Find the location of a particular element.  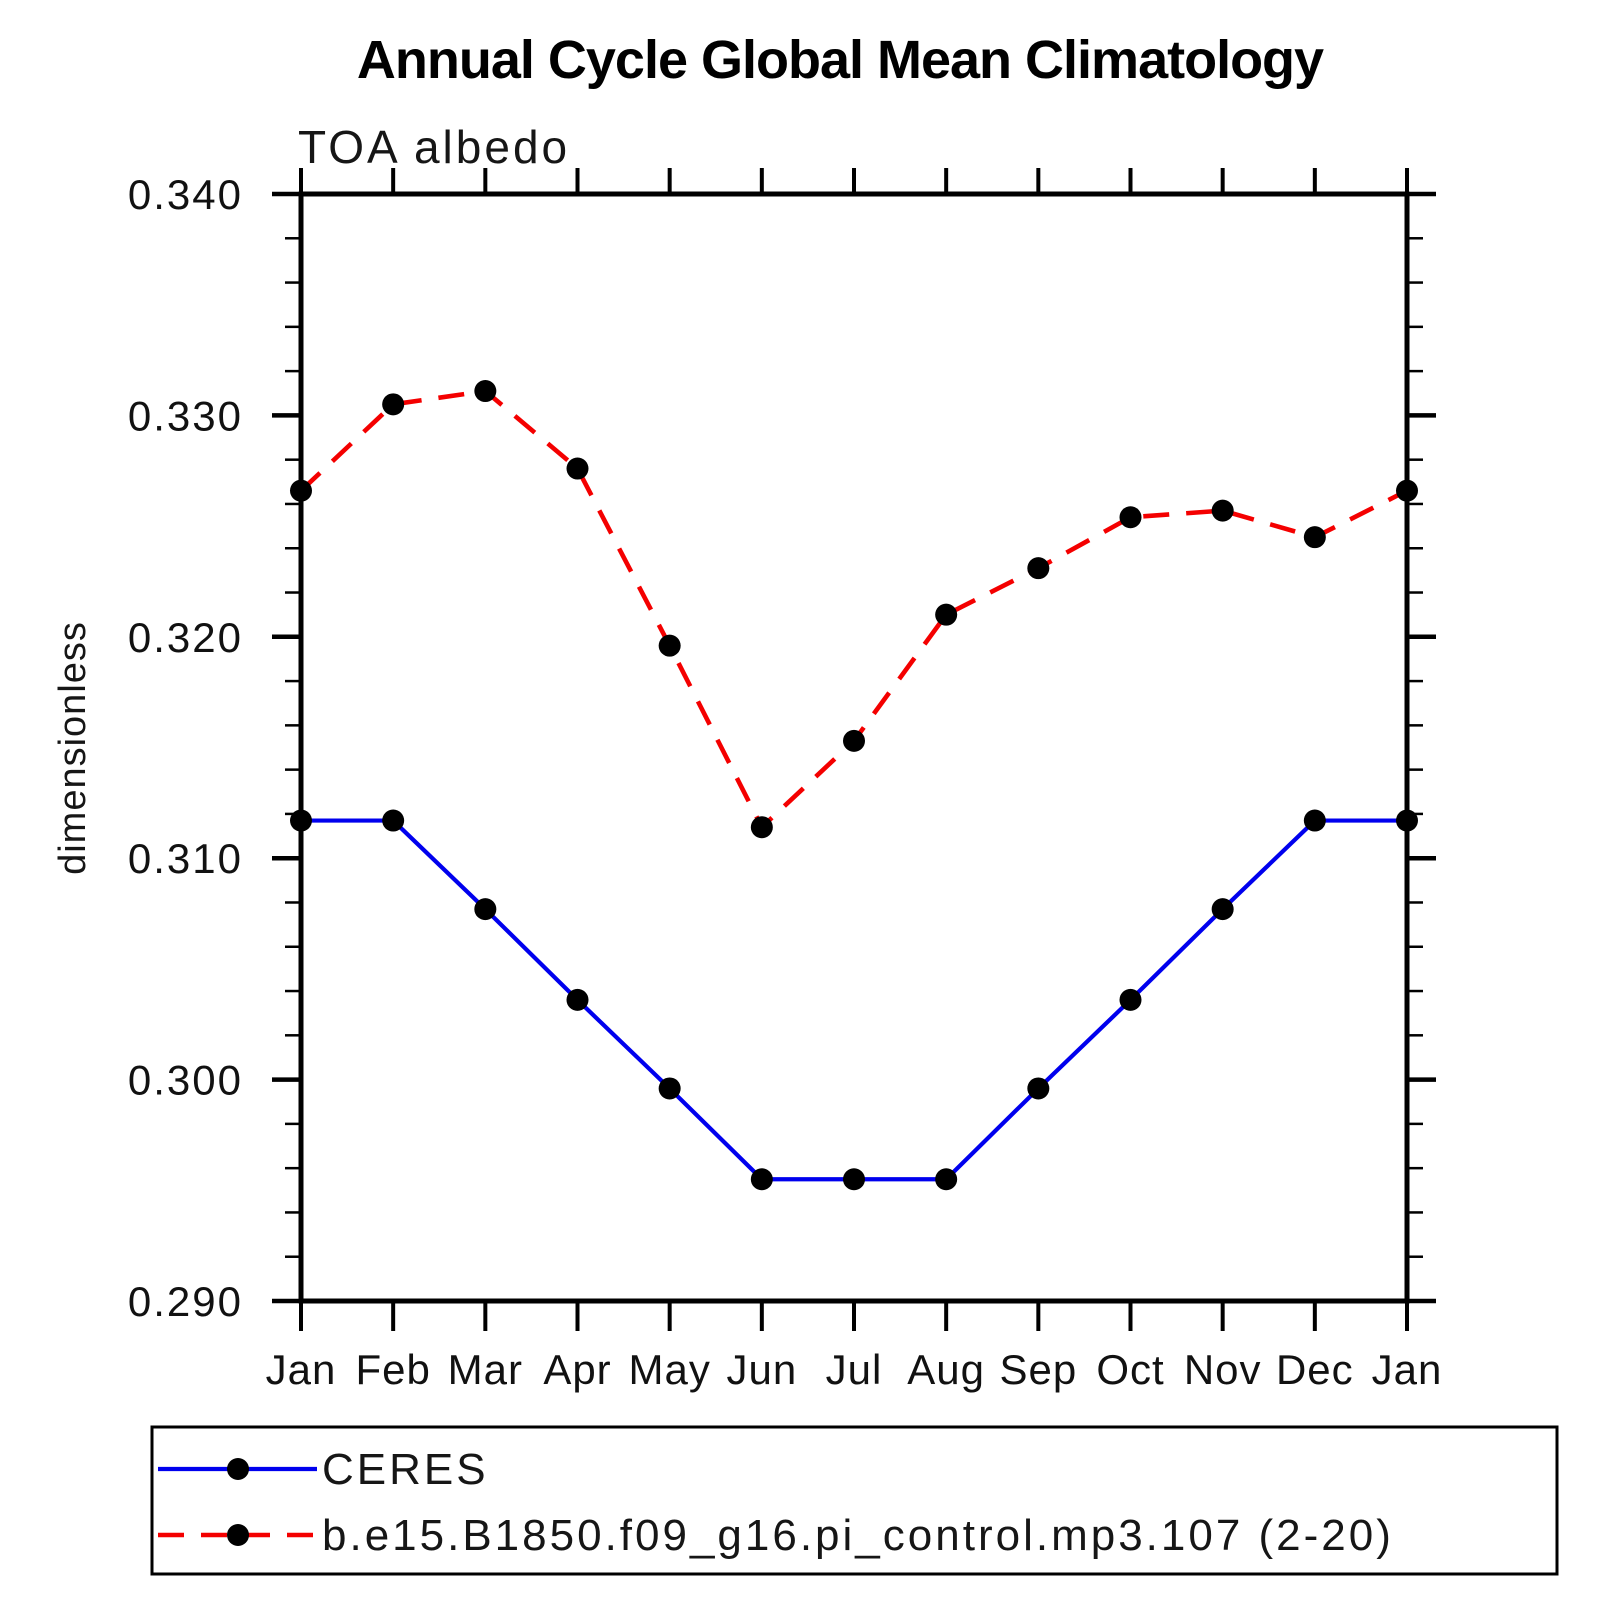

y-tick-label: 0.300 is located at coordinates (185, 1080).